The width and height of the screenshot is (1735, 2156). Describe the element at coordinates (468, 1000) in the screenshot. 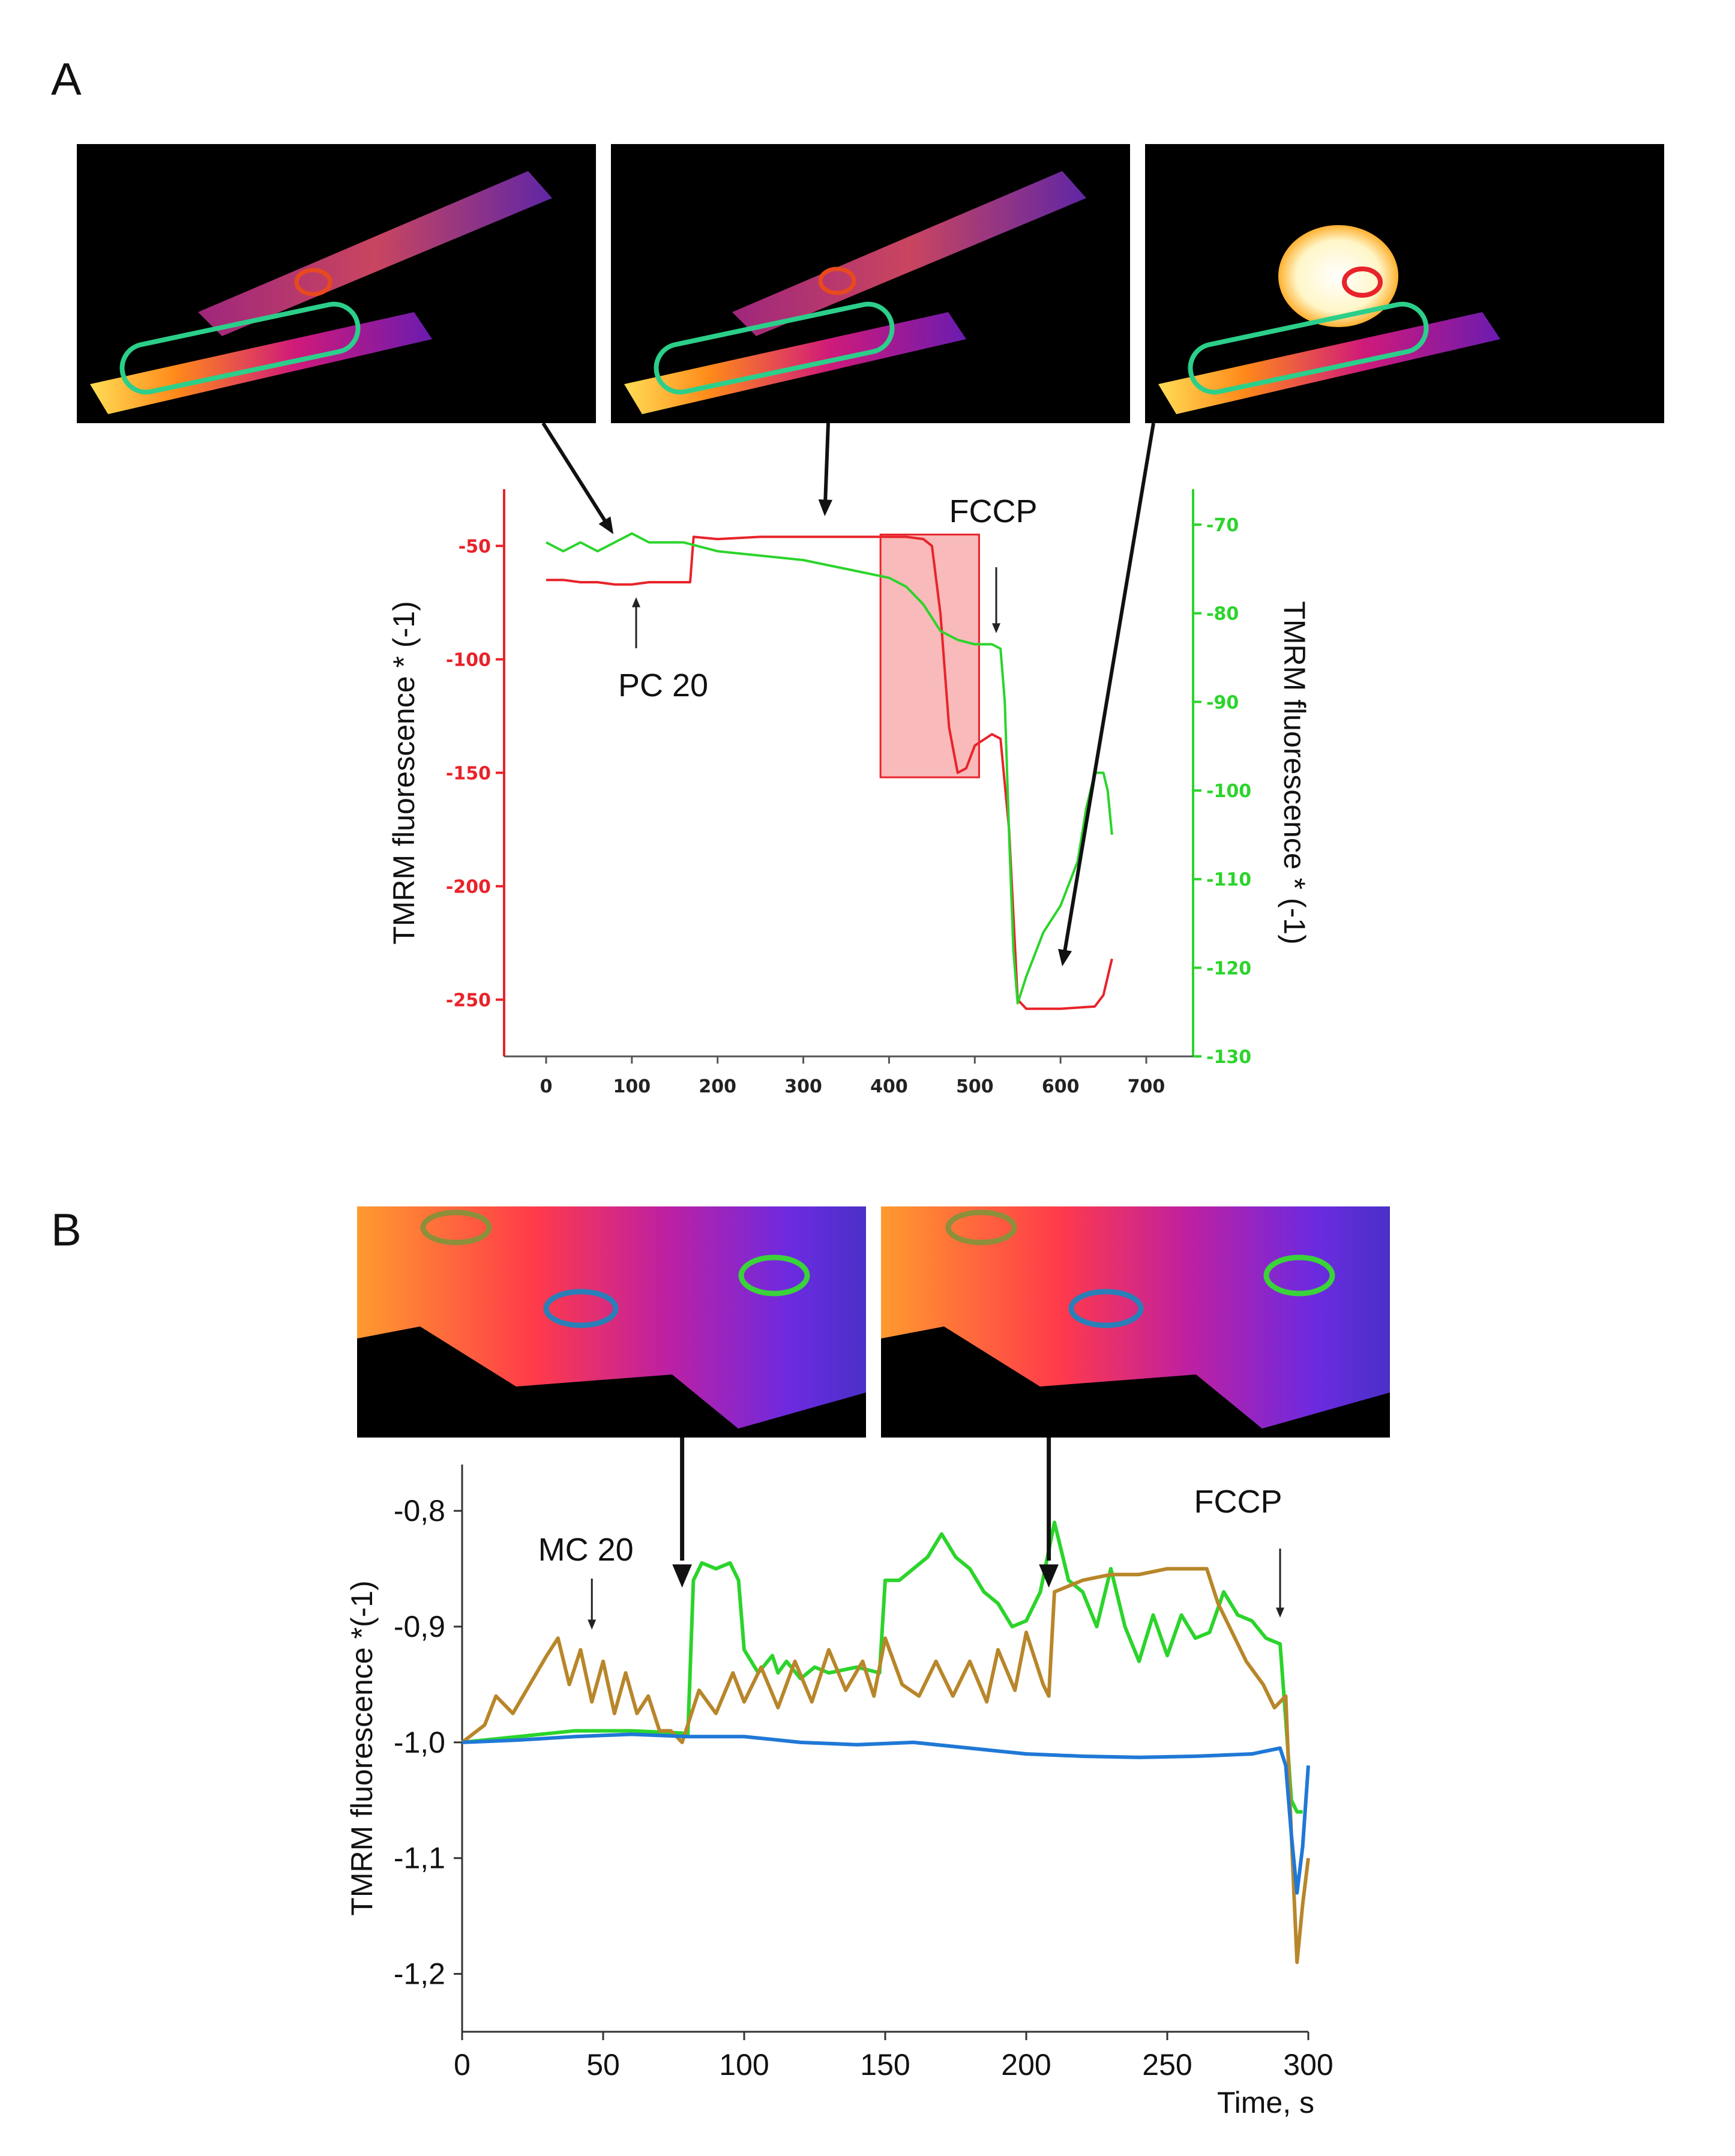

I see `left-axis-tick-label: -250` at that location.